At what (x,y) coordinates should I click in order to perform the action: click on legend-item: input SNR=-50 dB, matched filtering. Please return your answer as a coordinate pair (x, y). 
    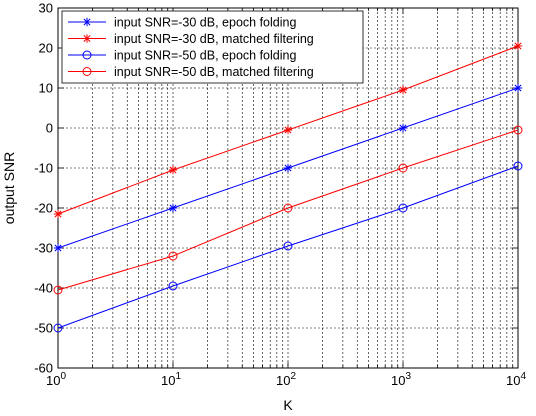
    Looking at the image, I should click on (191, 72).